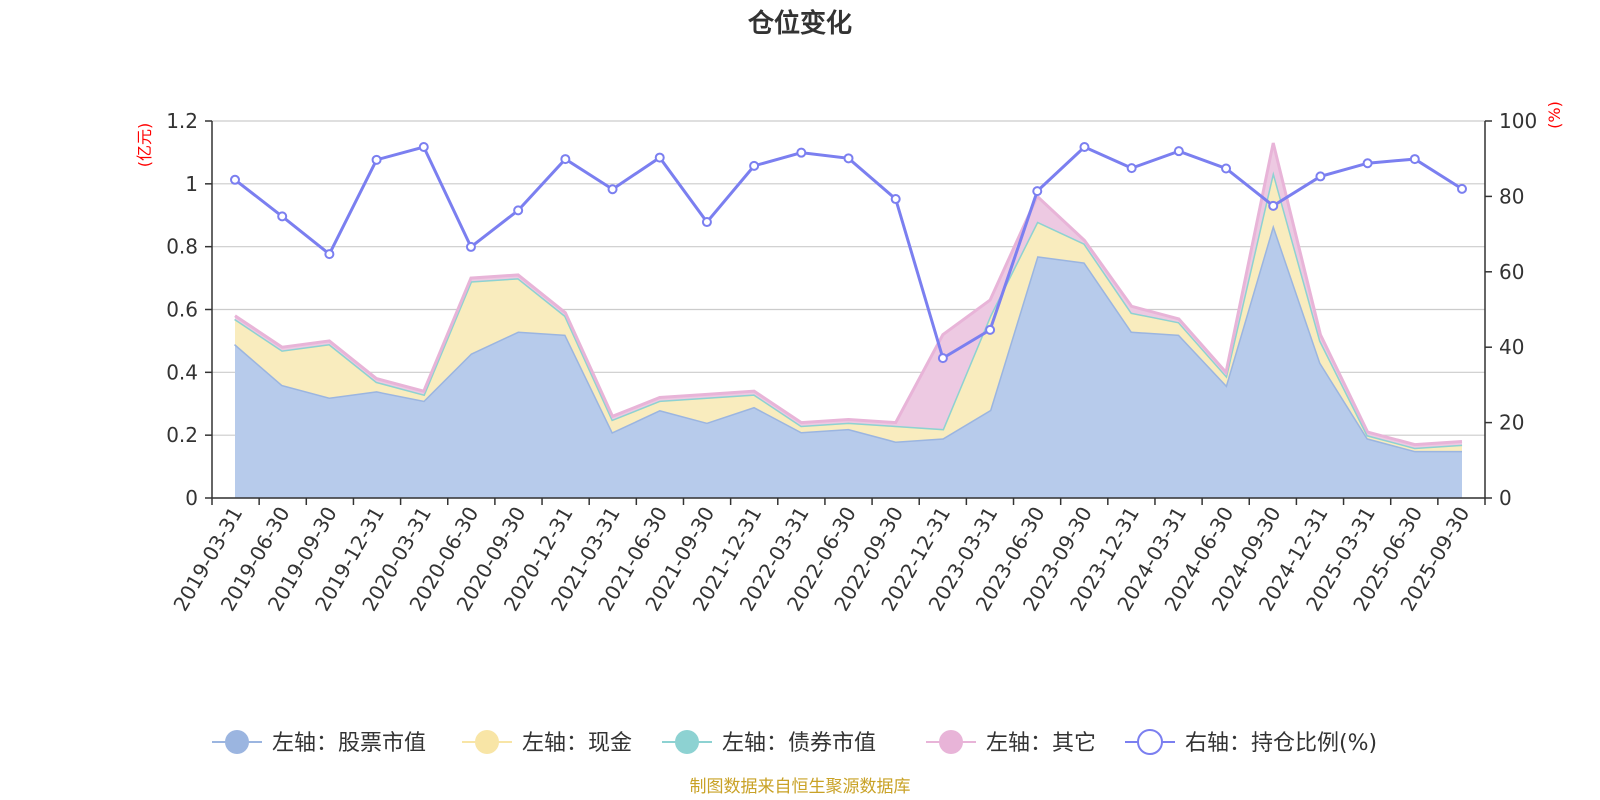  Describe the element at coordinates (800, 787) in the screenshot. I see `data-source-note: 制图数据来自恒生聚源数据库` at that location.